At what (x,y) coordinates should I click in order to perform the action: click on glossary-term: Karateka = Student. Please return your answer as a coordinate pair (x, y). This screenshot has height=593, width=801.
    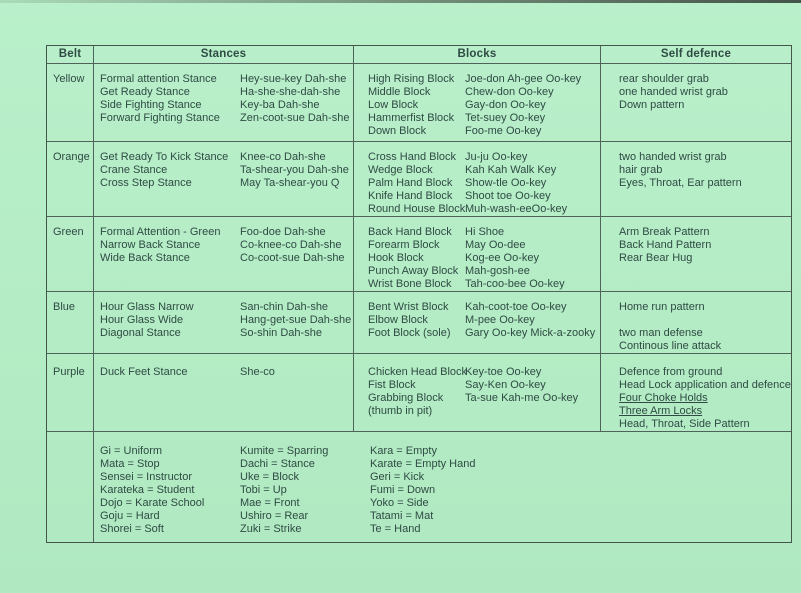
    Looking at the image, I should click on (147, 490).